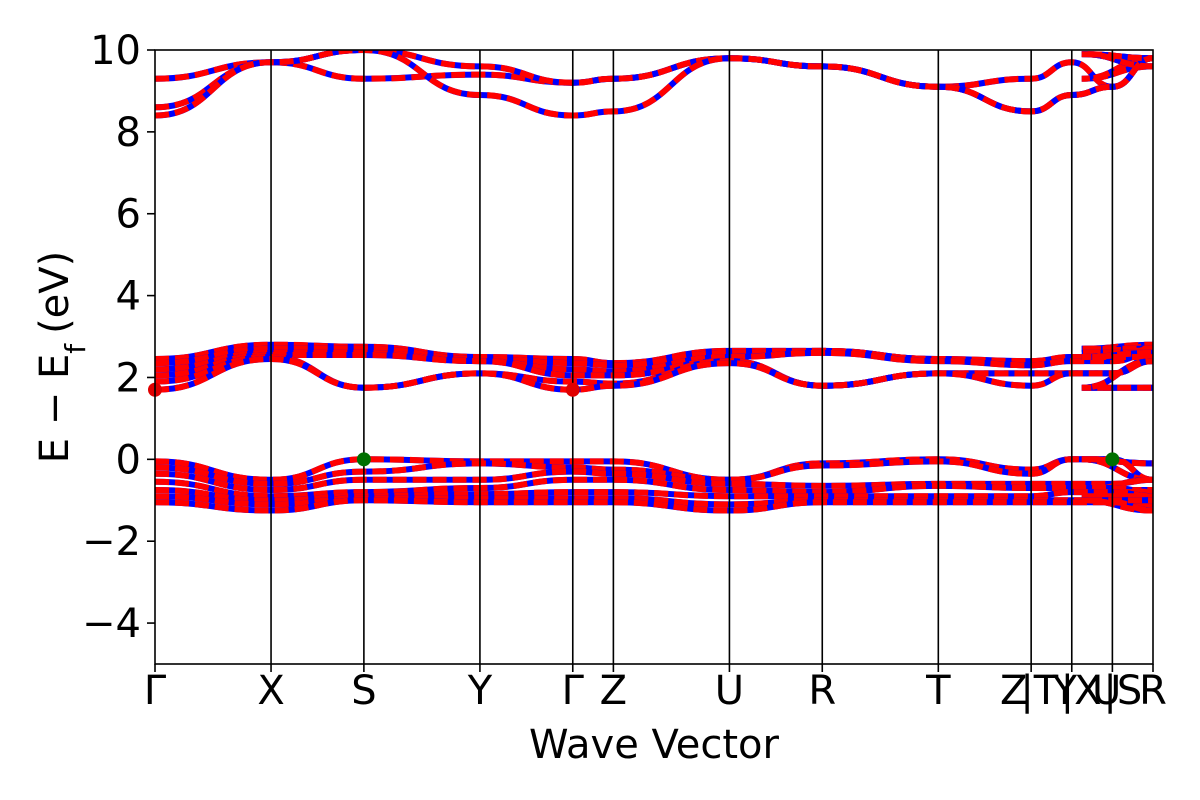 This screenshot has height=800, width=1200. I want to click on band-12-spin-up, so click(654, 488).